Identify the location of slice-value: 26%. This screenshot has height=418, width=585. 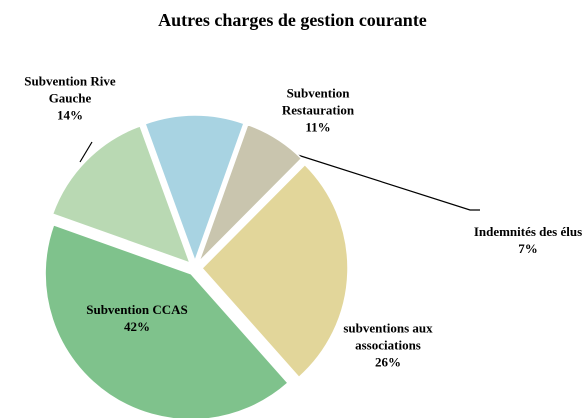
(388, 362).